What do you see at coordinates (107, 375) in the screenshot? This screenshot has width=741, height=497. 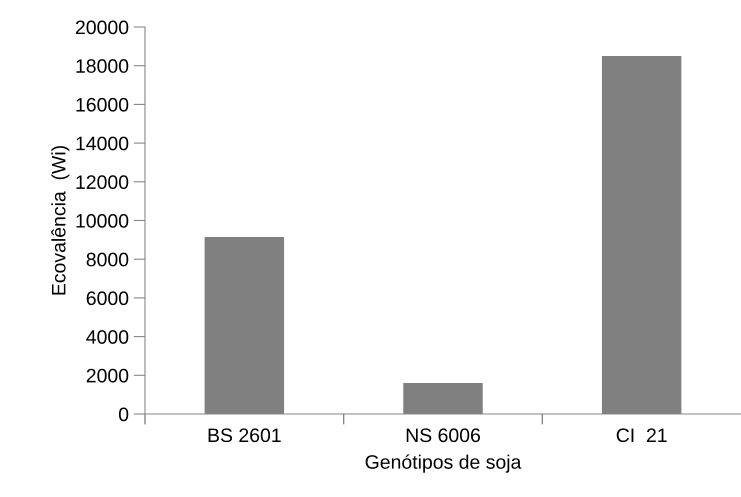 I see `y-tick-label: 2000` at bounding box center [107, 375].